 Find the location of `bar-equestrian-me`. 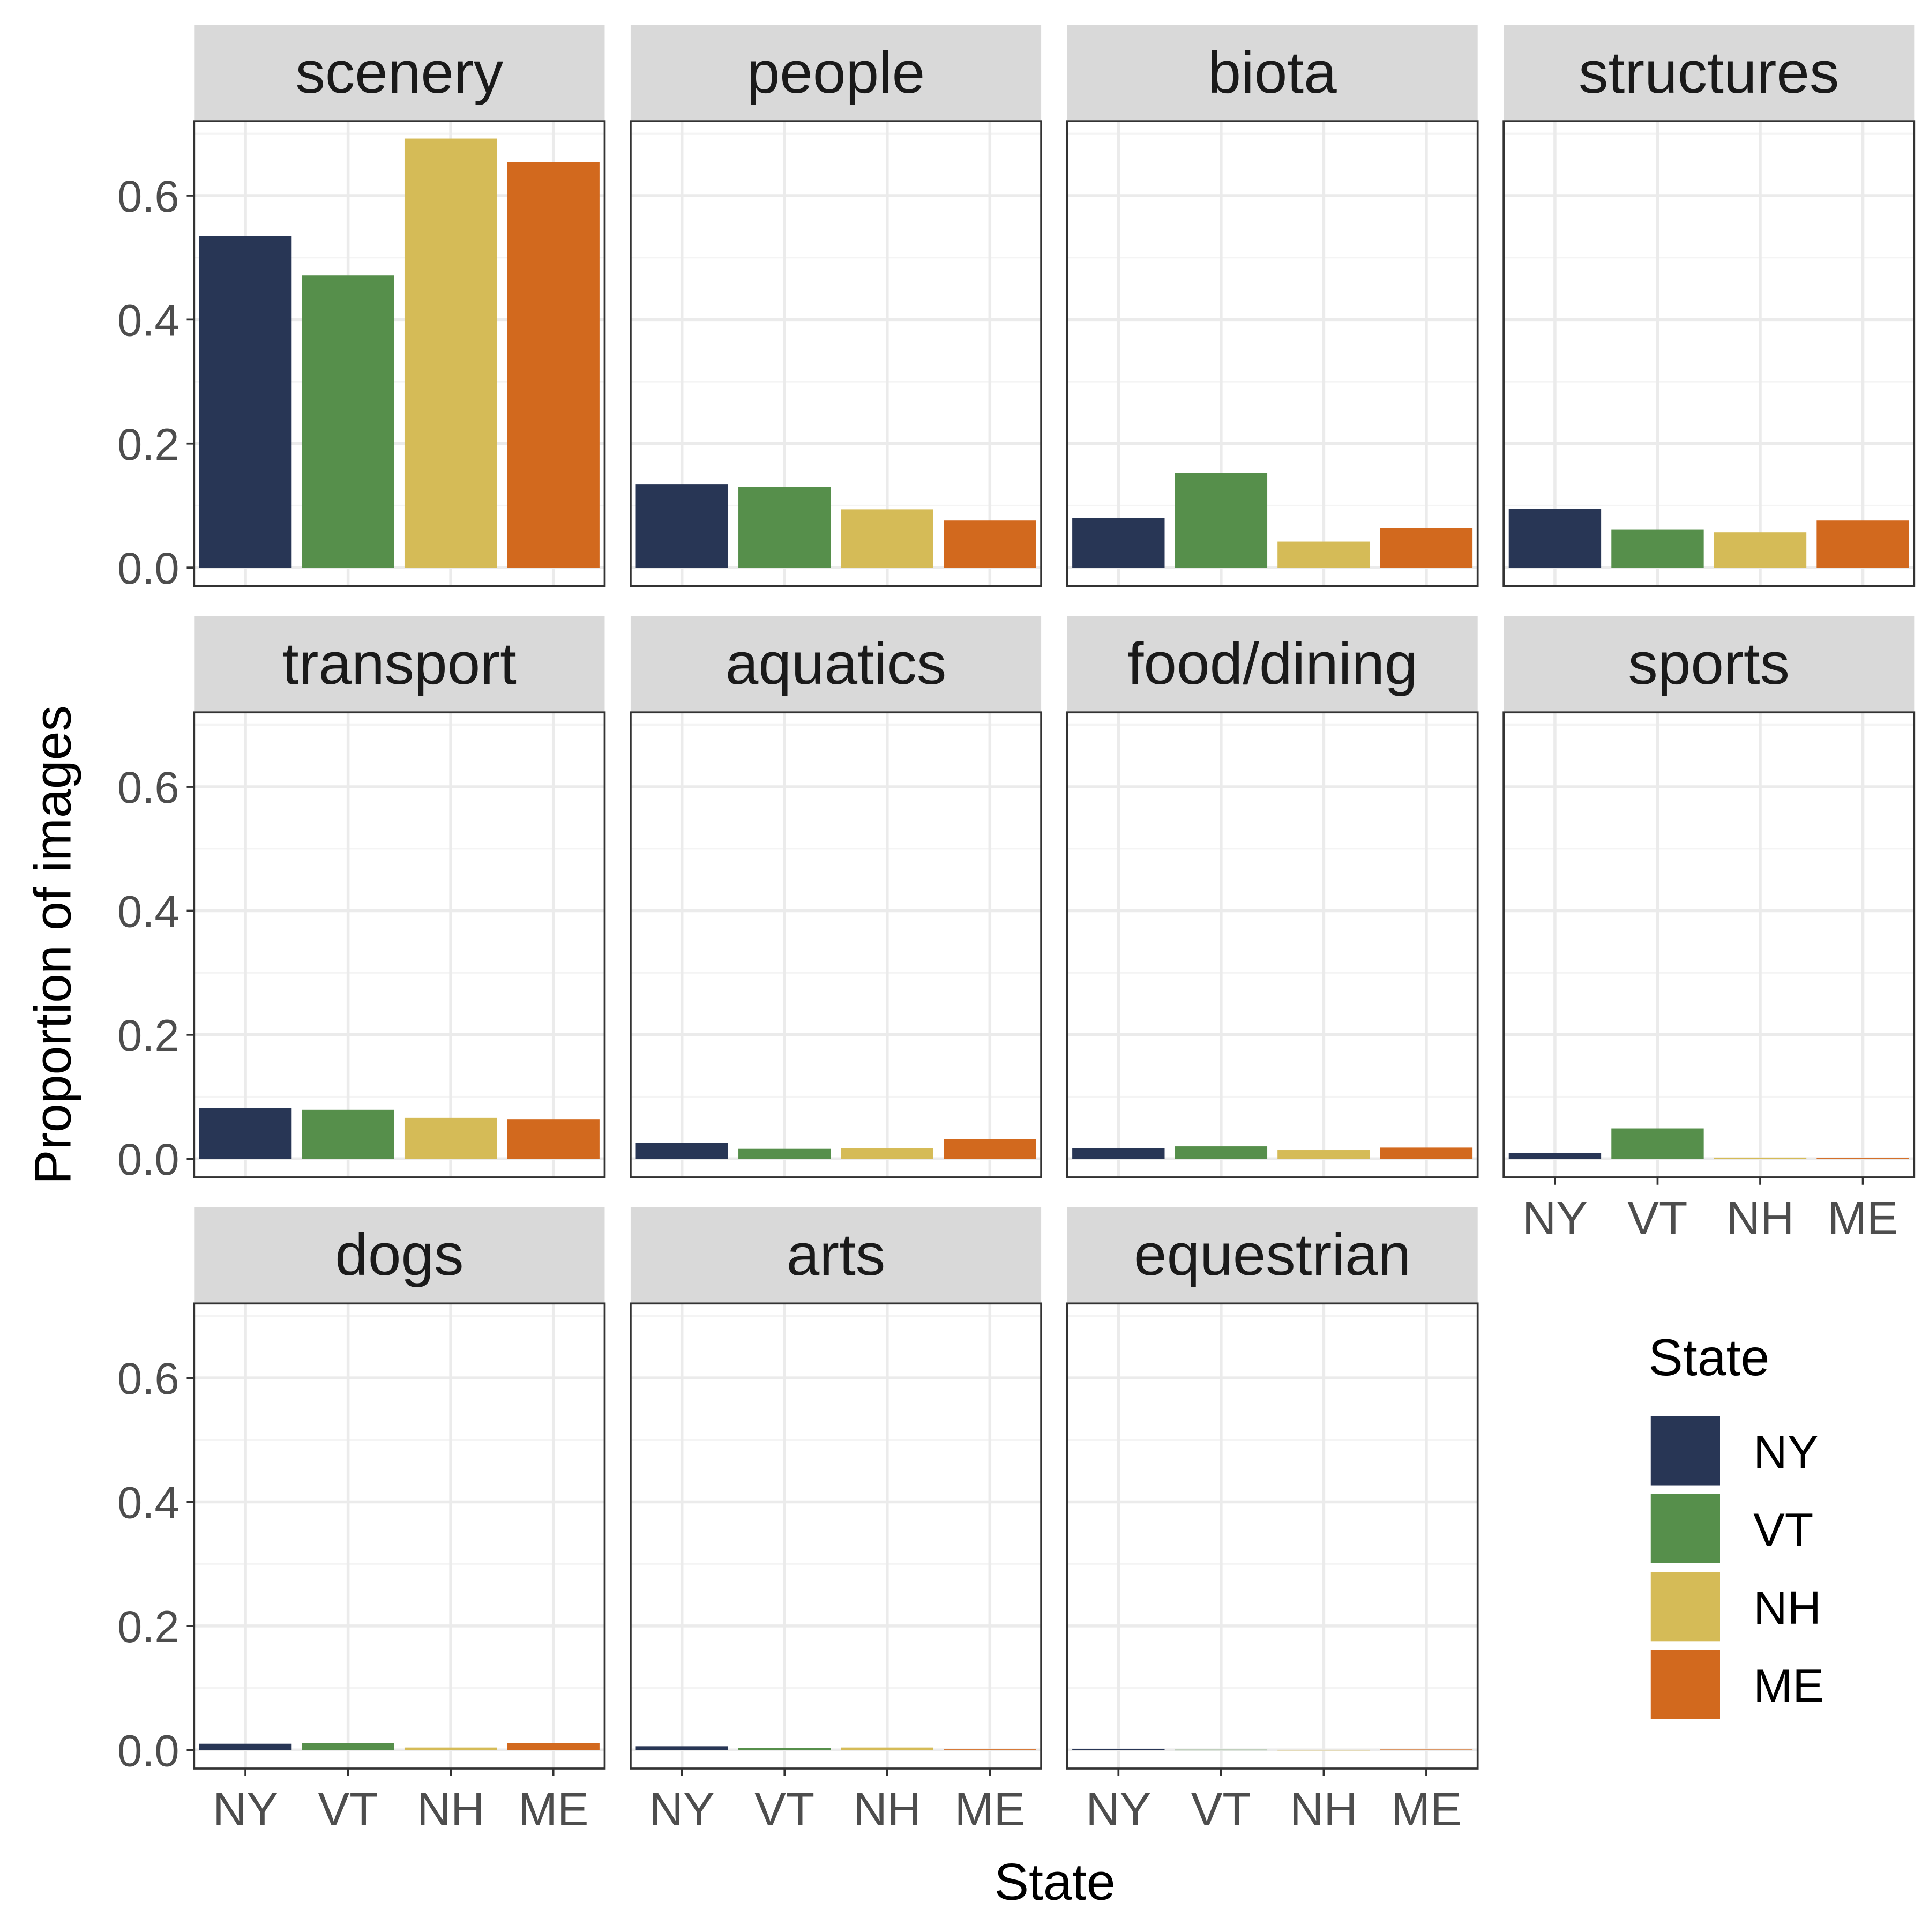

bar-equestrian-me is located at coordinates (1427, 1749).